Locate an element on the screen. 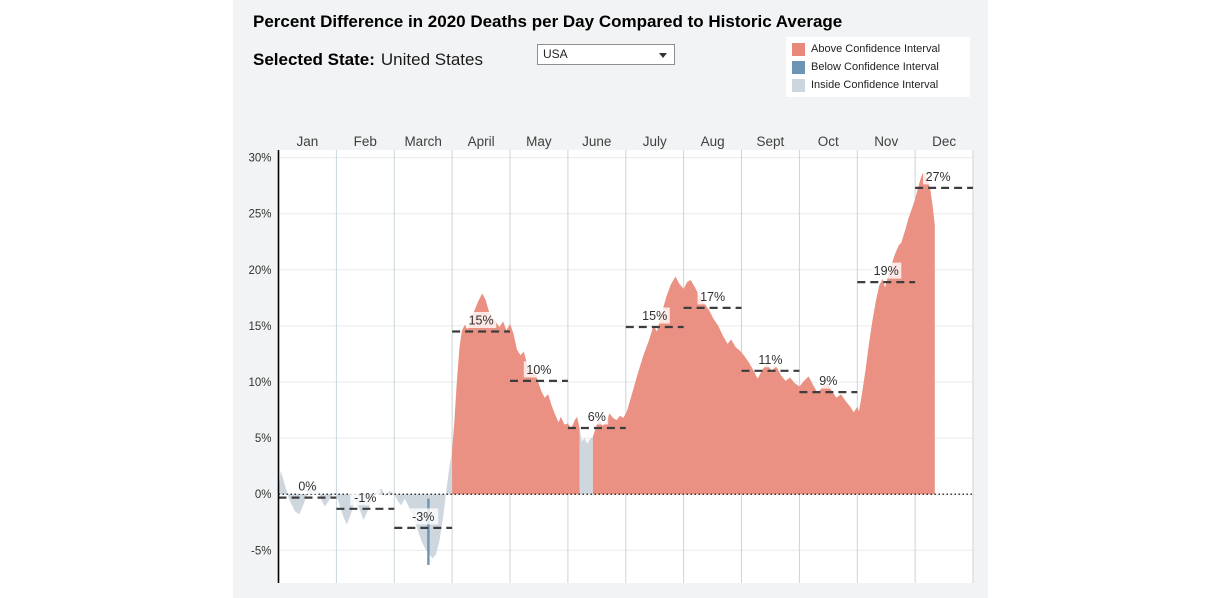 This screenshot has height=598, width=1217. y-tick-label: 15% is located at coordinates (259, 327).